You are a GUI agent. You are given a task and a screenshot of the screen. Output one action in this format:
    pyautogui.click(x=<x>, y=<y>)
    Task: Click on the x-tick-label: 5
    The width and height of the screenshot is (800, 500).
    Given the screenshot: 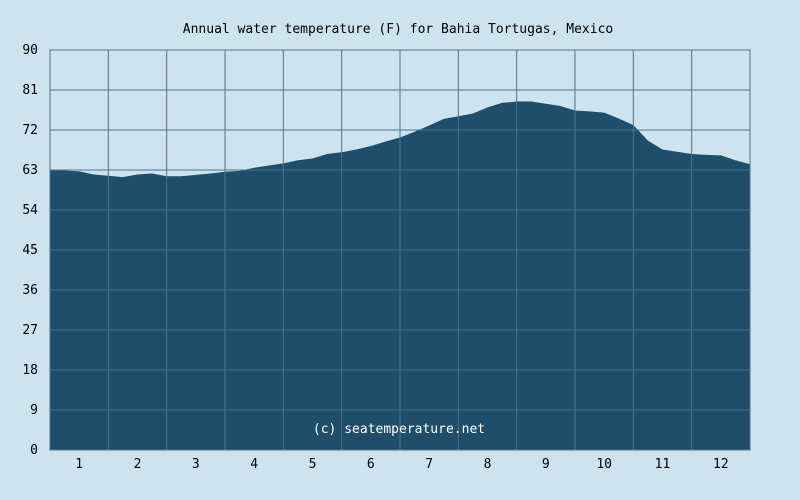 What is the action you would take?
    pyautogui.click(x=313, y=464)
    